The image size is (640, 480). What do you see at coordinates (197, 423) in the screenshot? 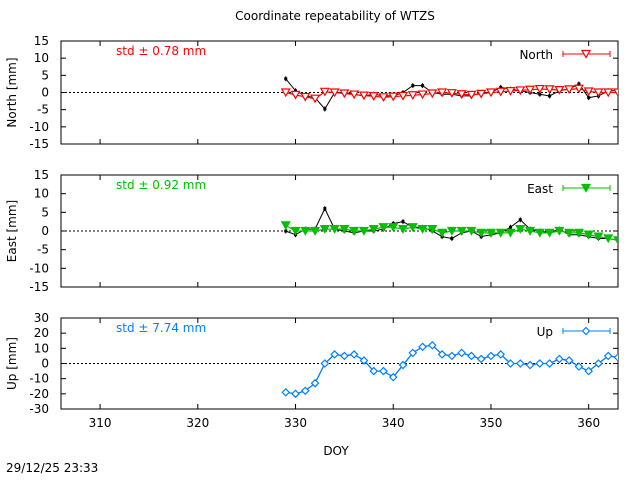
I see `x-tick-label: 320` at bounding box center [197, 423].